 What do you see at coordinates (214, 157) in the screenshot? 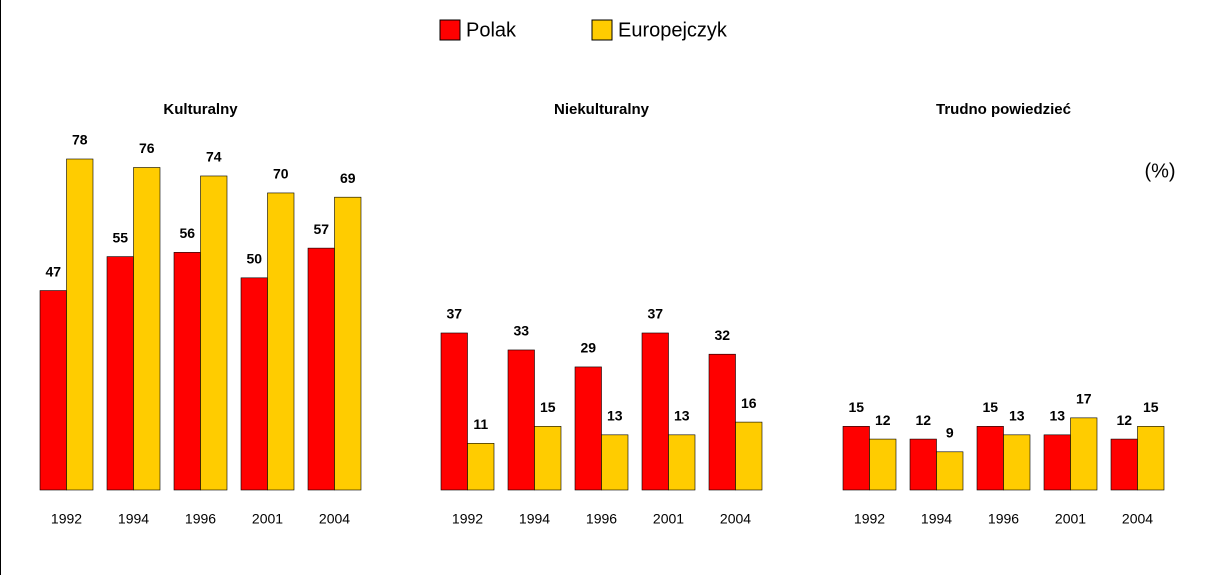
I see `value-label: 74` at bounding box center [214, 157].